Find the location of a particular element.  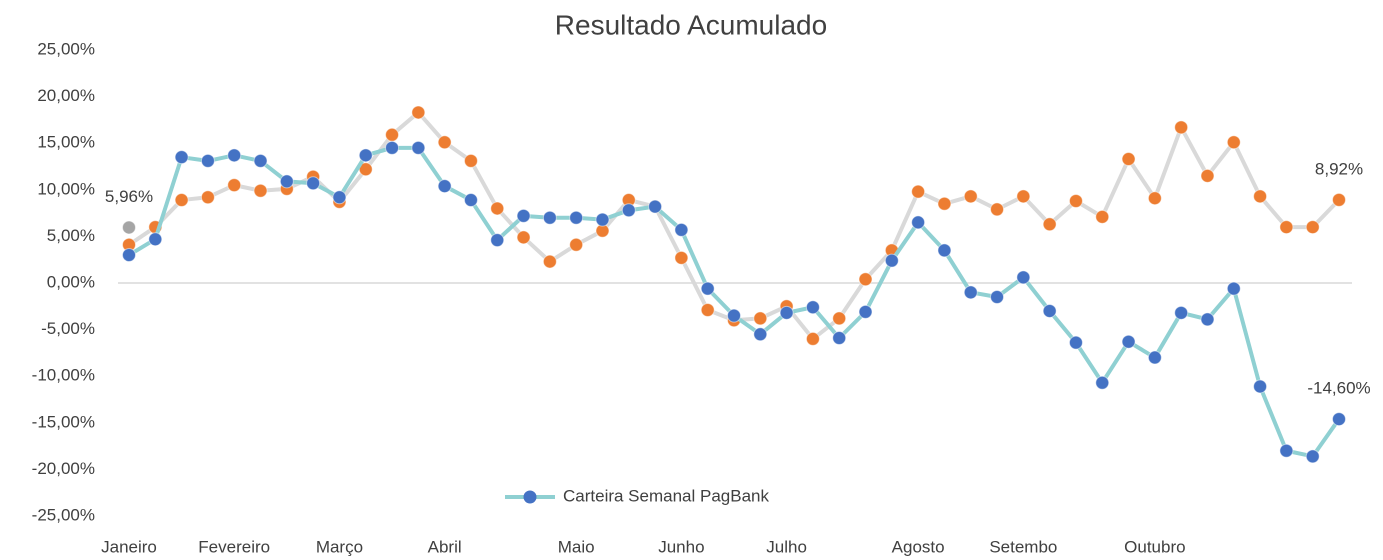

x-tick-label: Janeiro is located at coordinates (129, 546).